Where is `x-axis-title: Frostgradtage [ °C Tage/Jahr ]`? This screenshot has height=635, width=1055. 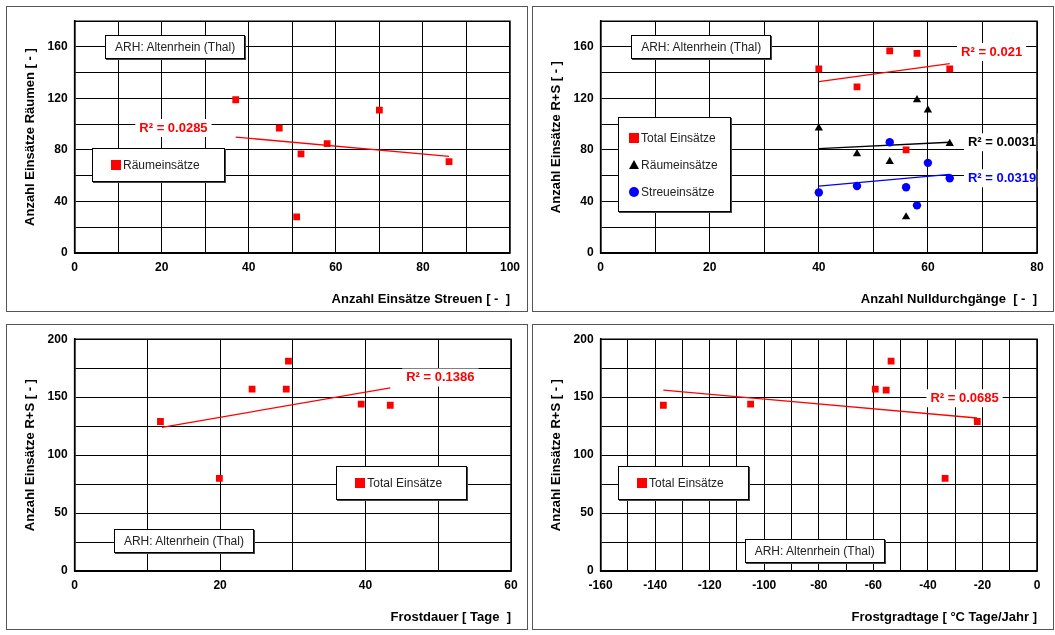
x-axis-title: Frostgradtage [ °C Tage/Jahr ] is located at coordinates (944, 616).